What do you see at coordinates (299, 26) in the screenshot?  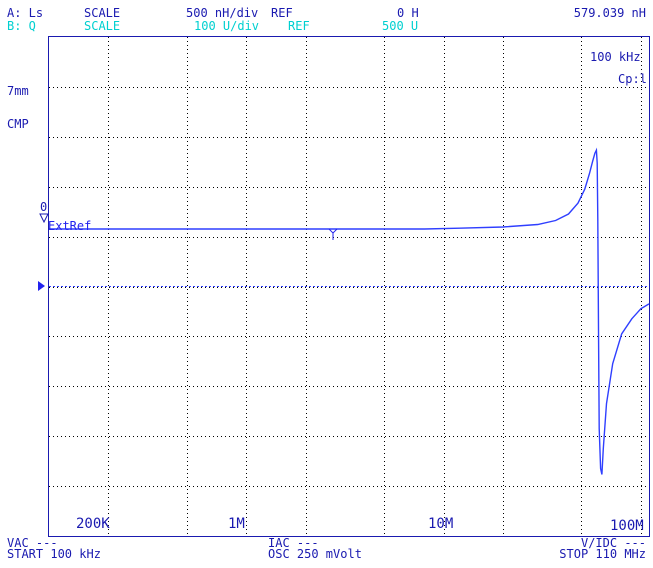 I see `trace-b-ref-label: REF` at bounding box center [299, 26].